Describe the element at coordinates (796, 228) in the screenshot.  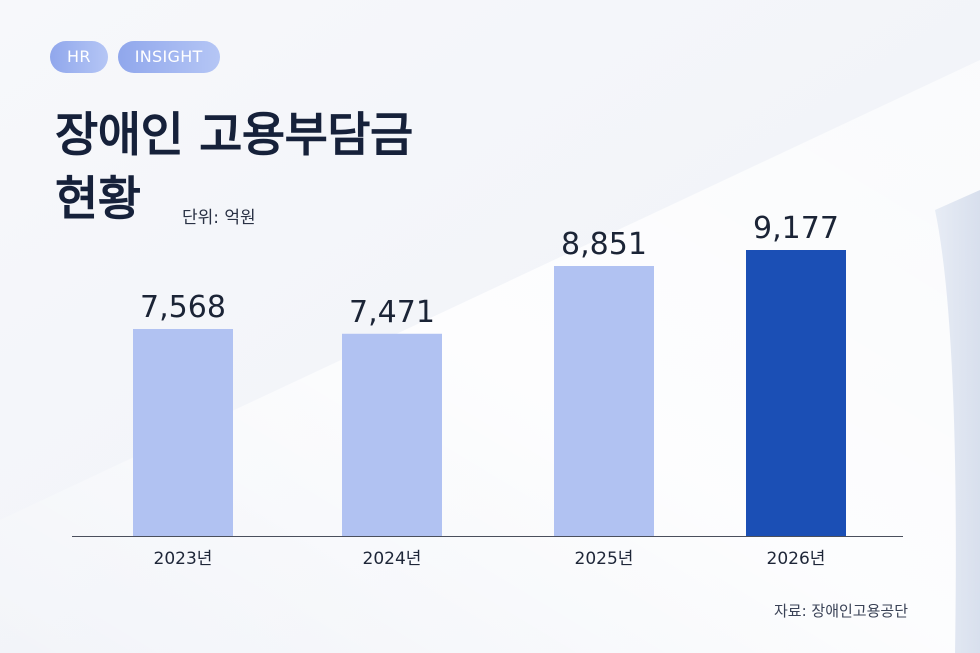
I see `value-label: 9,177` at that location.